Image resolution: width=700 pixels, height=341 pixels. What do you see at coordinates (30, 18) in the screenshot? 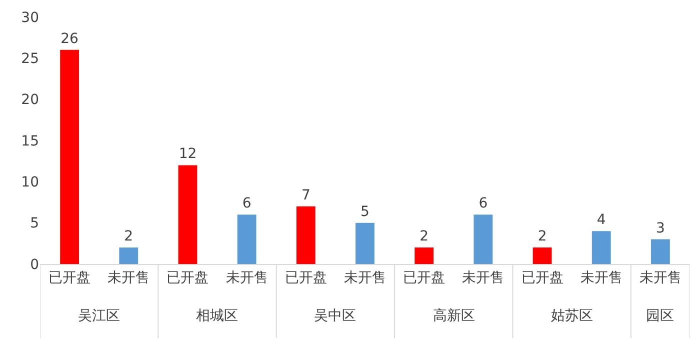
I see `y-tick-label: 30` at bounding box center [30, 18].